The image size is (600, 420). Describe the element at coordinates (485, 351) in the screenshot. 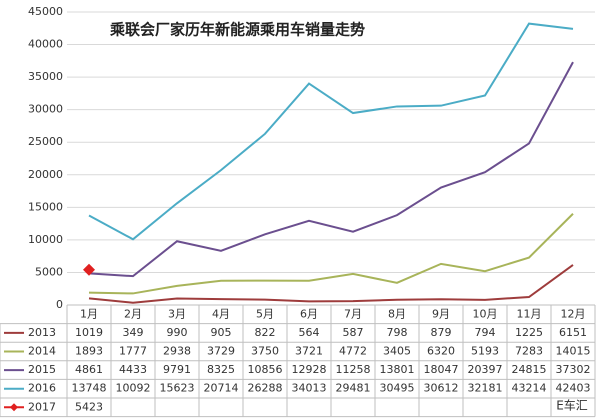

I see `table-value: 5193` at that location.